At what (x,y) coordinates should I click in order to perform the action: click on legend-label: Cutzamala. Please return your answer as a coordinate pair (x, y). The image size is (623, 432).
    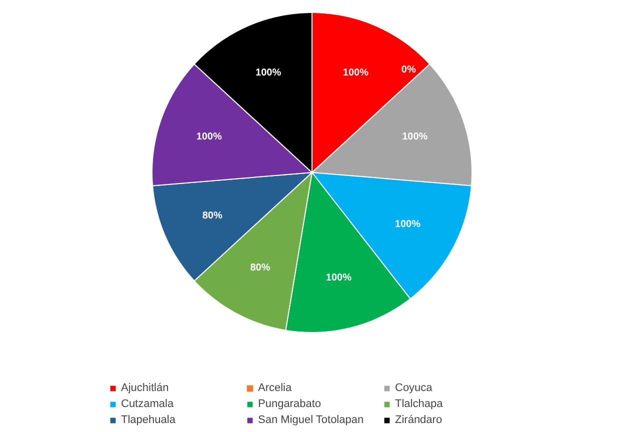
    Looking at the image, I should click on (148, 404).